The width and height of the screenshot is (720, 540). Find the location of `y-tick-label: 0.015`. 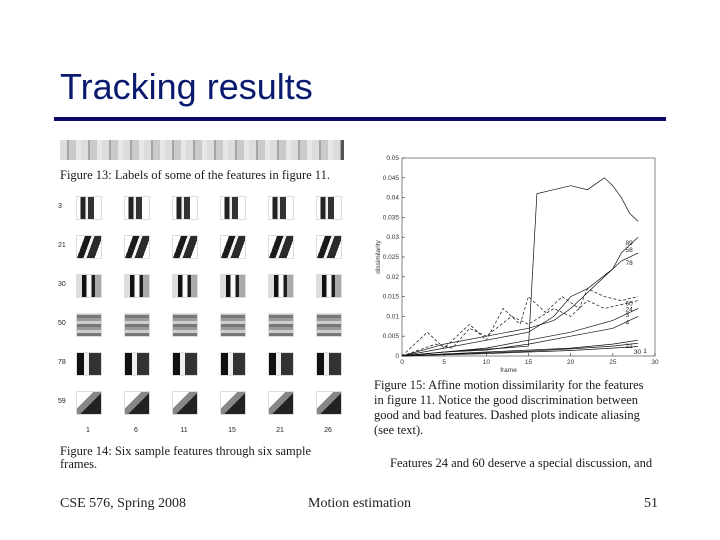

y-tick-label: 0.015 is located at coordinates (391, 297).